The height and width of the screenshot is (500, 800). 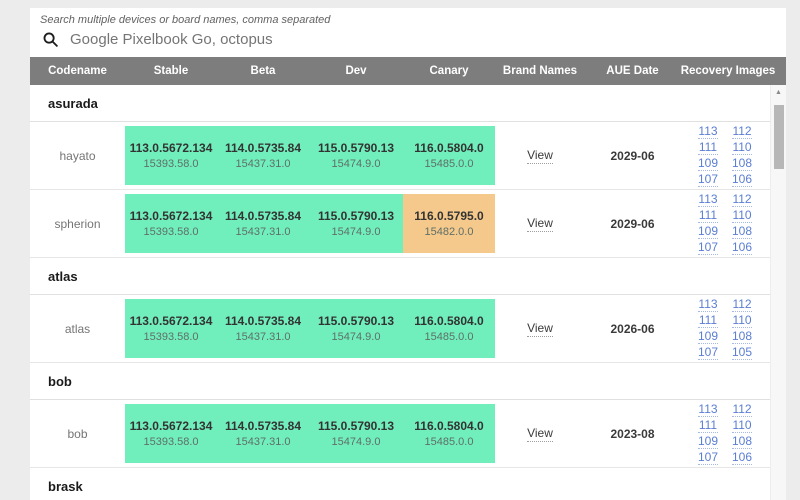 I want to click on version-block-canary: 116.0.5795.0 15482.0.0, so click(x=449, y=223).